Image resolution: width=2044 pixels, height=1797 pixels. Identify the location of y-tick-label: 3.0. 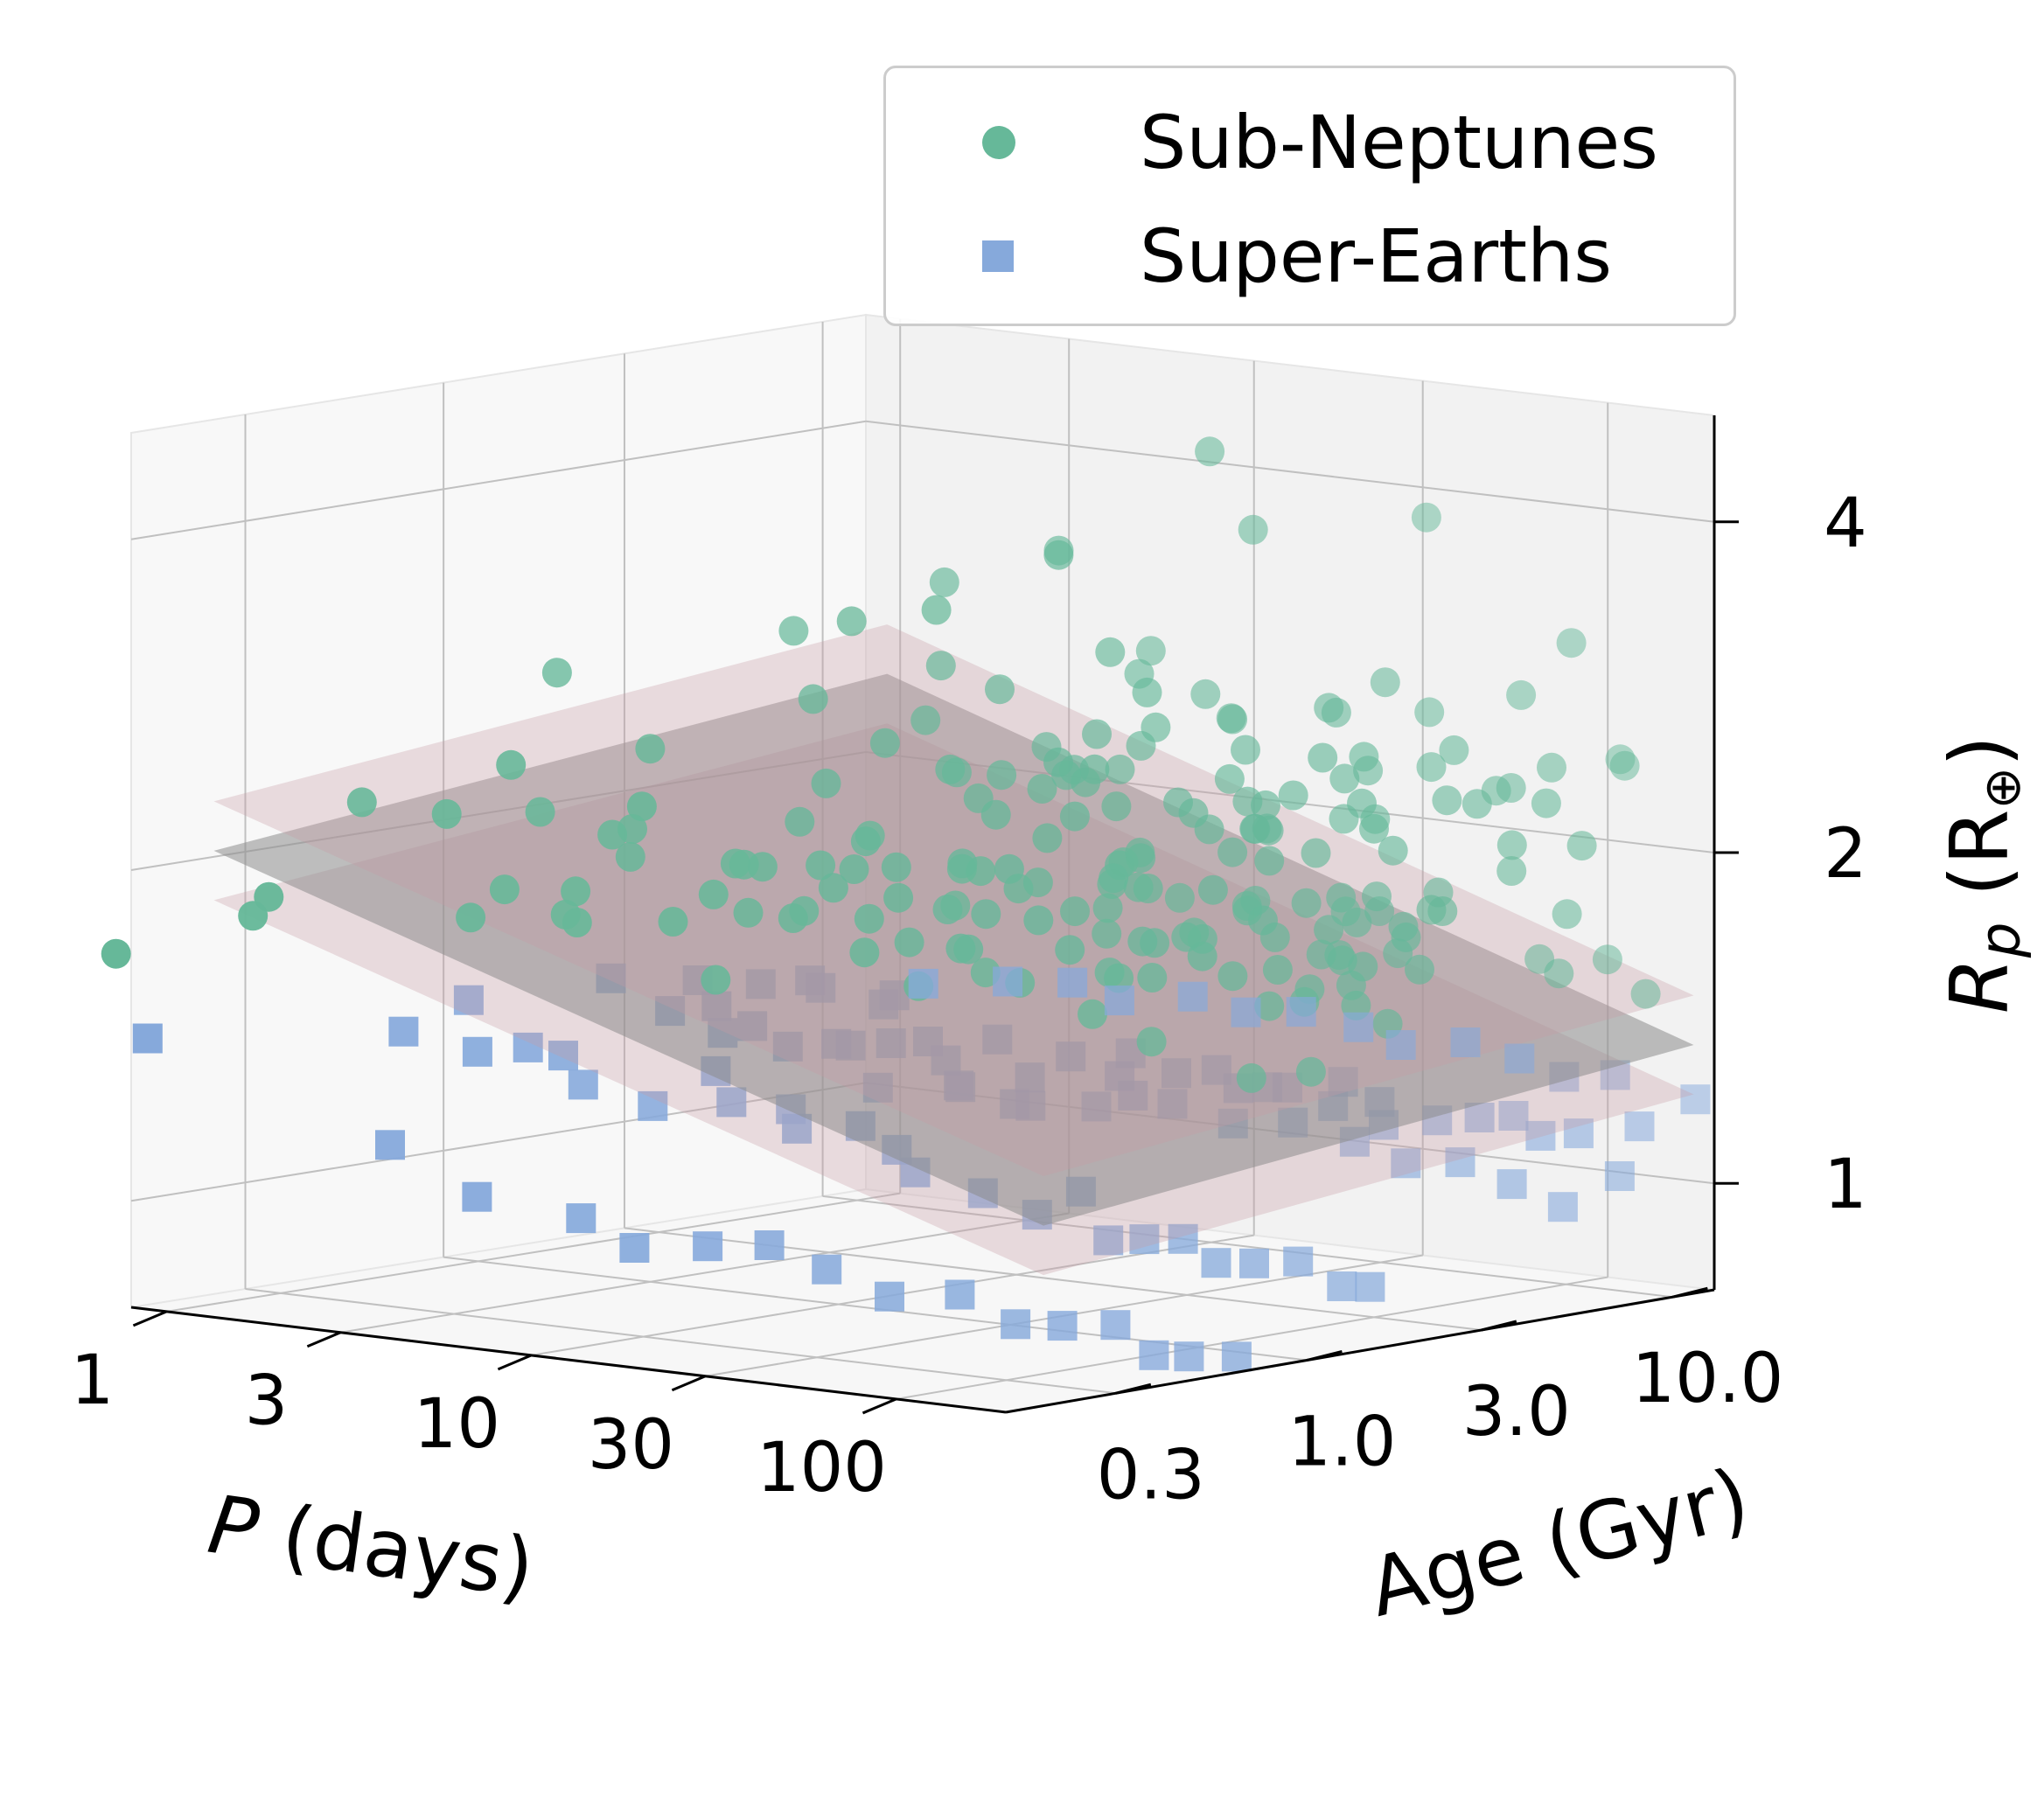
(1516, 1412).